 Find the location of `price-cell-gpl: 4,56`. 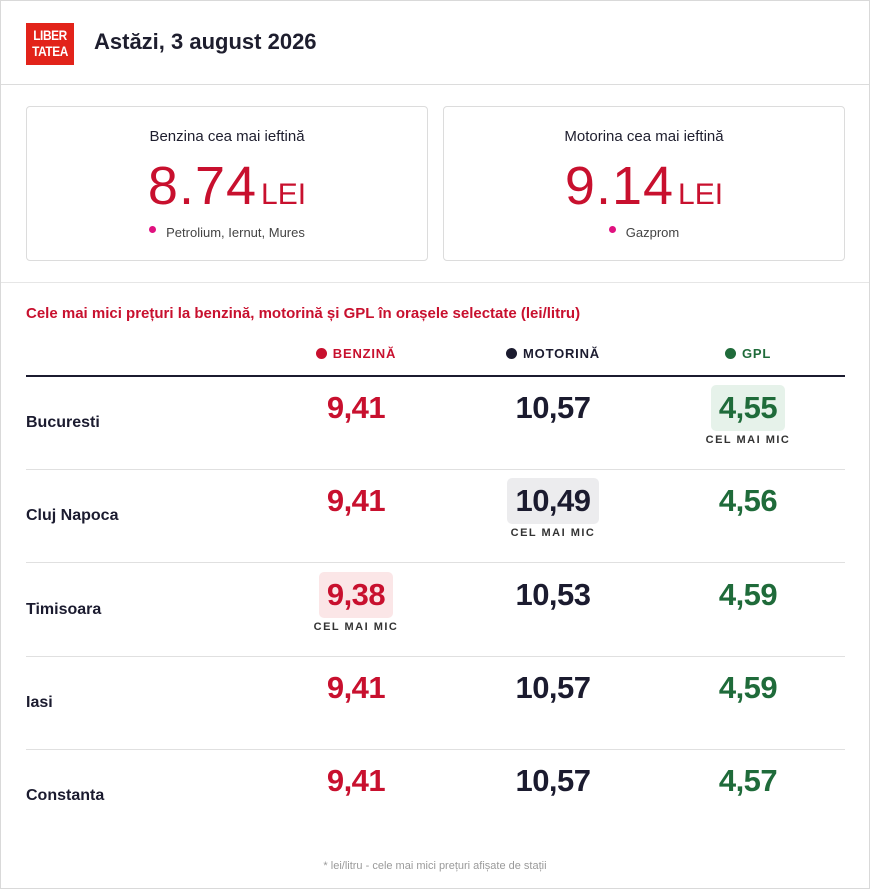

price-cell-gpl: 4,56 is located at coordinates (748, 501).